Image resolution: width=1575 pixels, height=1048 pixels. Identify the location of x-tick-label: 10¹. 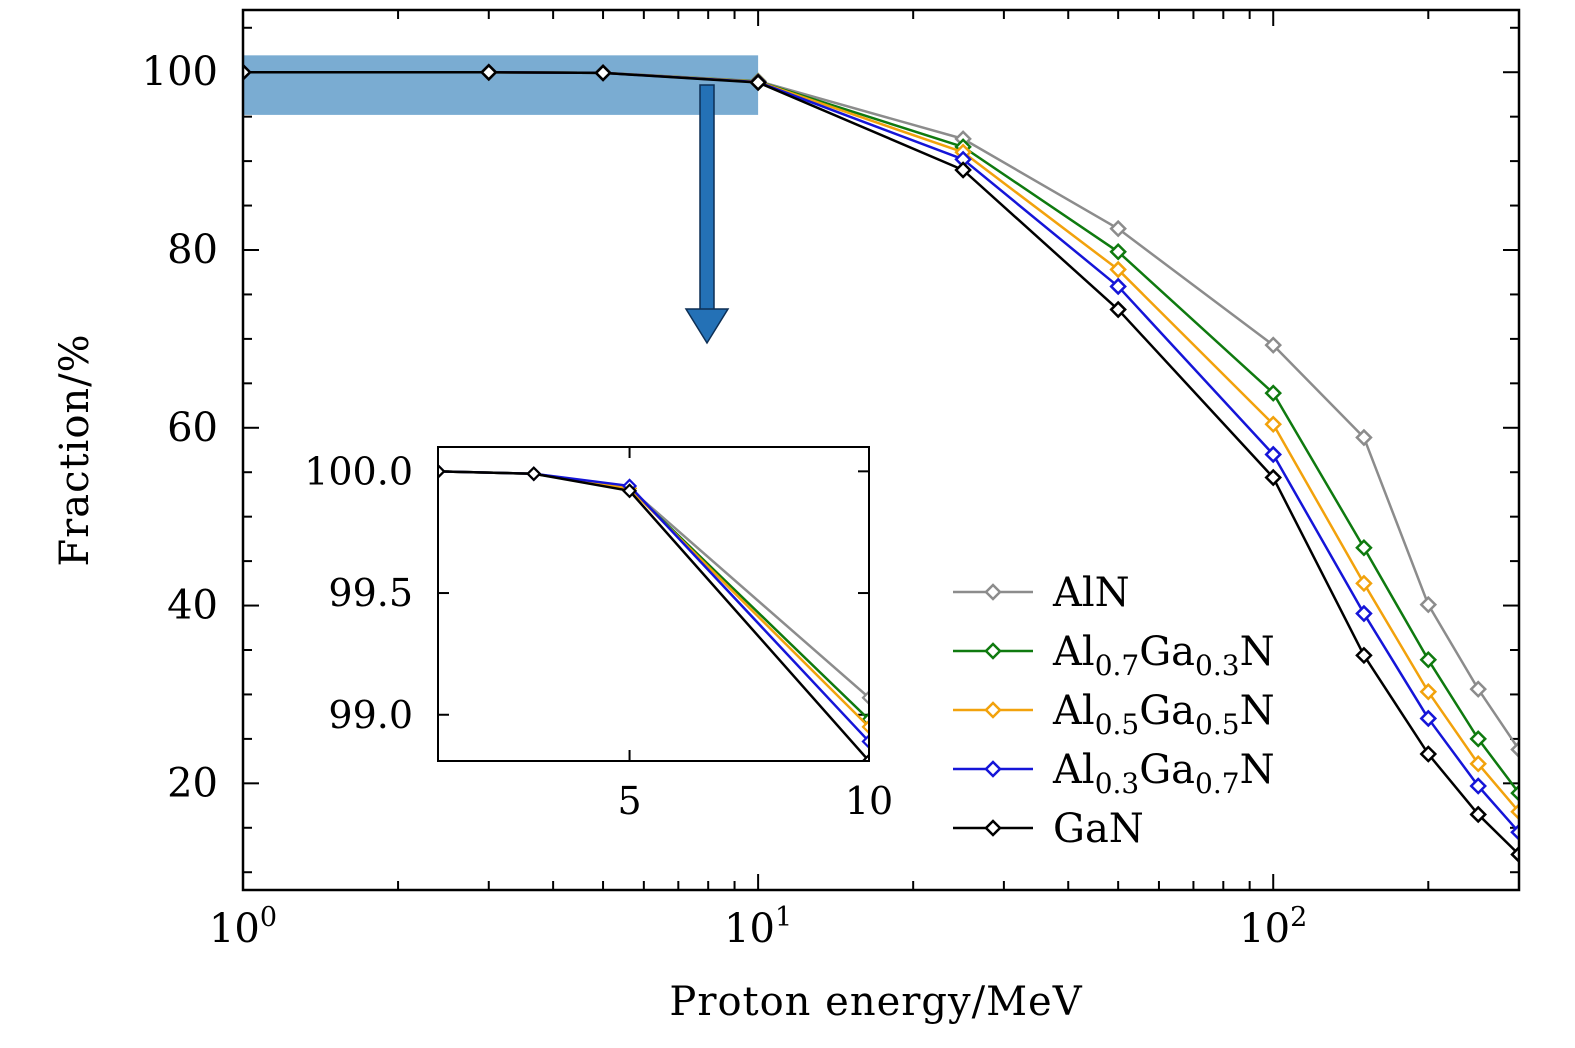
(758, 927).